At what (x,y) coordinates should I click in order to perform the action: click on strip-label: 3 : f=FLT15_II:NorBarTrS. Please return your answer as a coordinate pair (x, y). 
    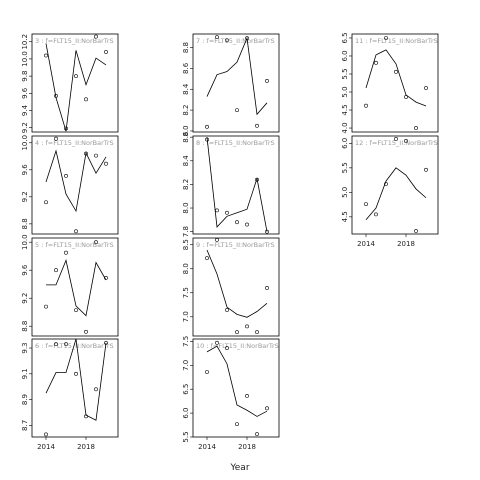
    Looking at the image, I should click on (74, 41).